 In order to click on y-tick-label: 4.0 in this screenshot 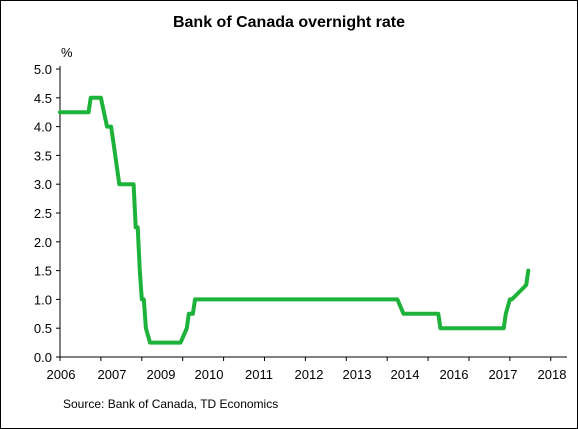, I will do `click(43, 127)`.